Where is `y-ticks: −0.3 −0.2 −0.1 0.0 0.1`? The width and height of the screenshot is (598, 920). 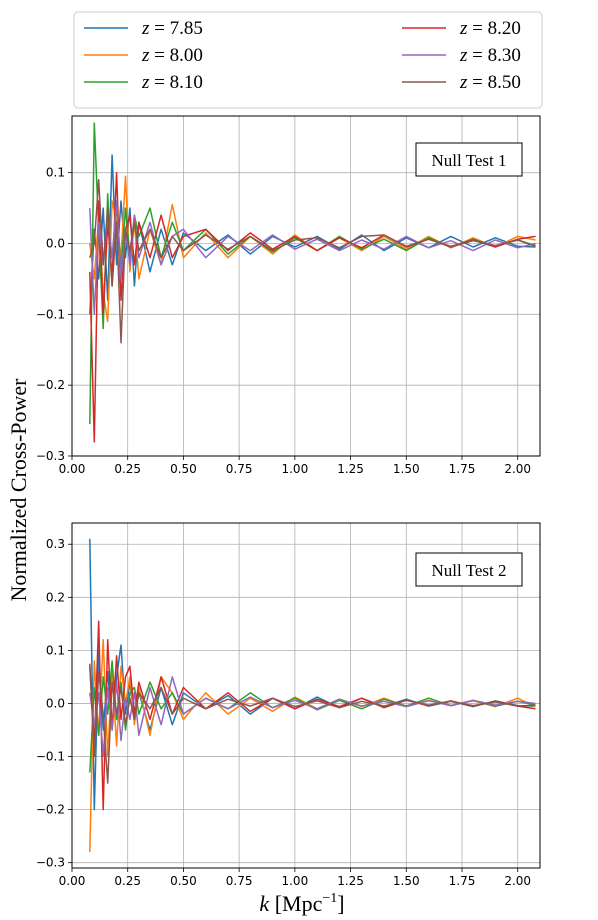 y-ticks: −0.3 −0.2 −0.1 0.0 0.1 is located at coordinates (54, 314).